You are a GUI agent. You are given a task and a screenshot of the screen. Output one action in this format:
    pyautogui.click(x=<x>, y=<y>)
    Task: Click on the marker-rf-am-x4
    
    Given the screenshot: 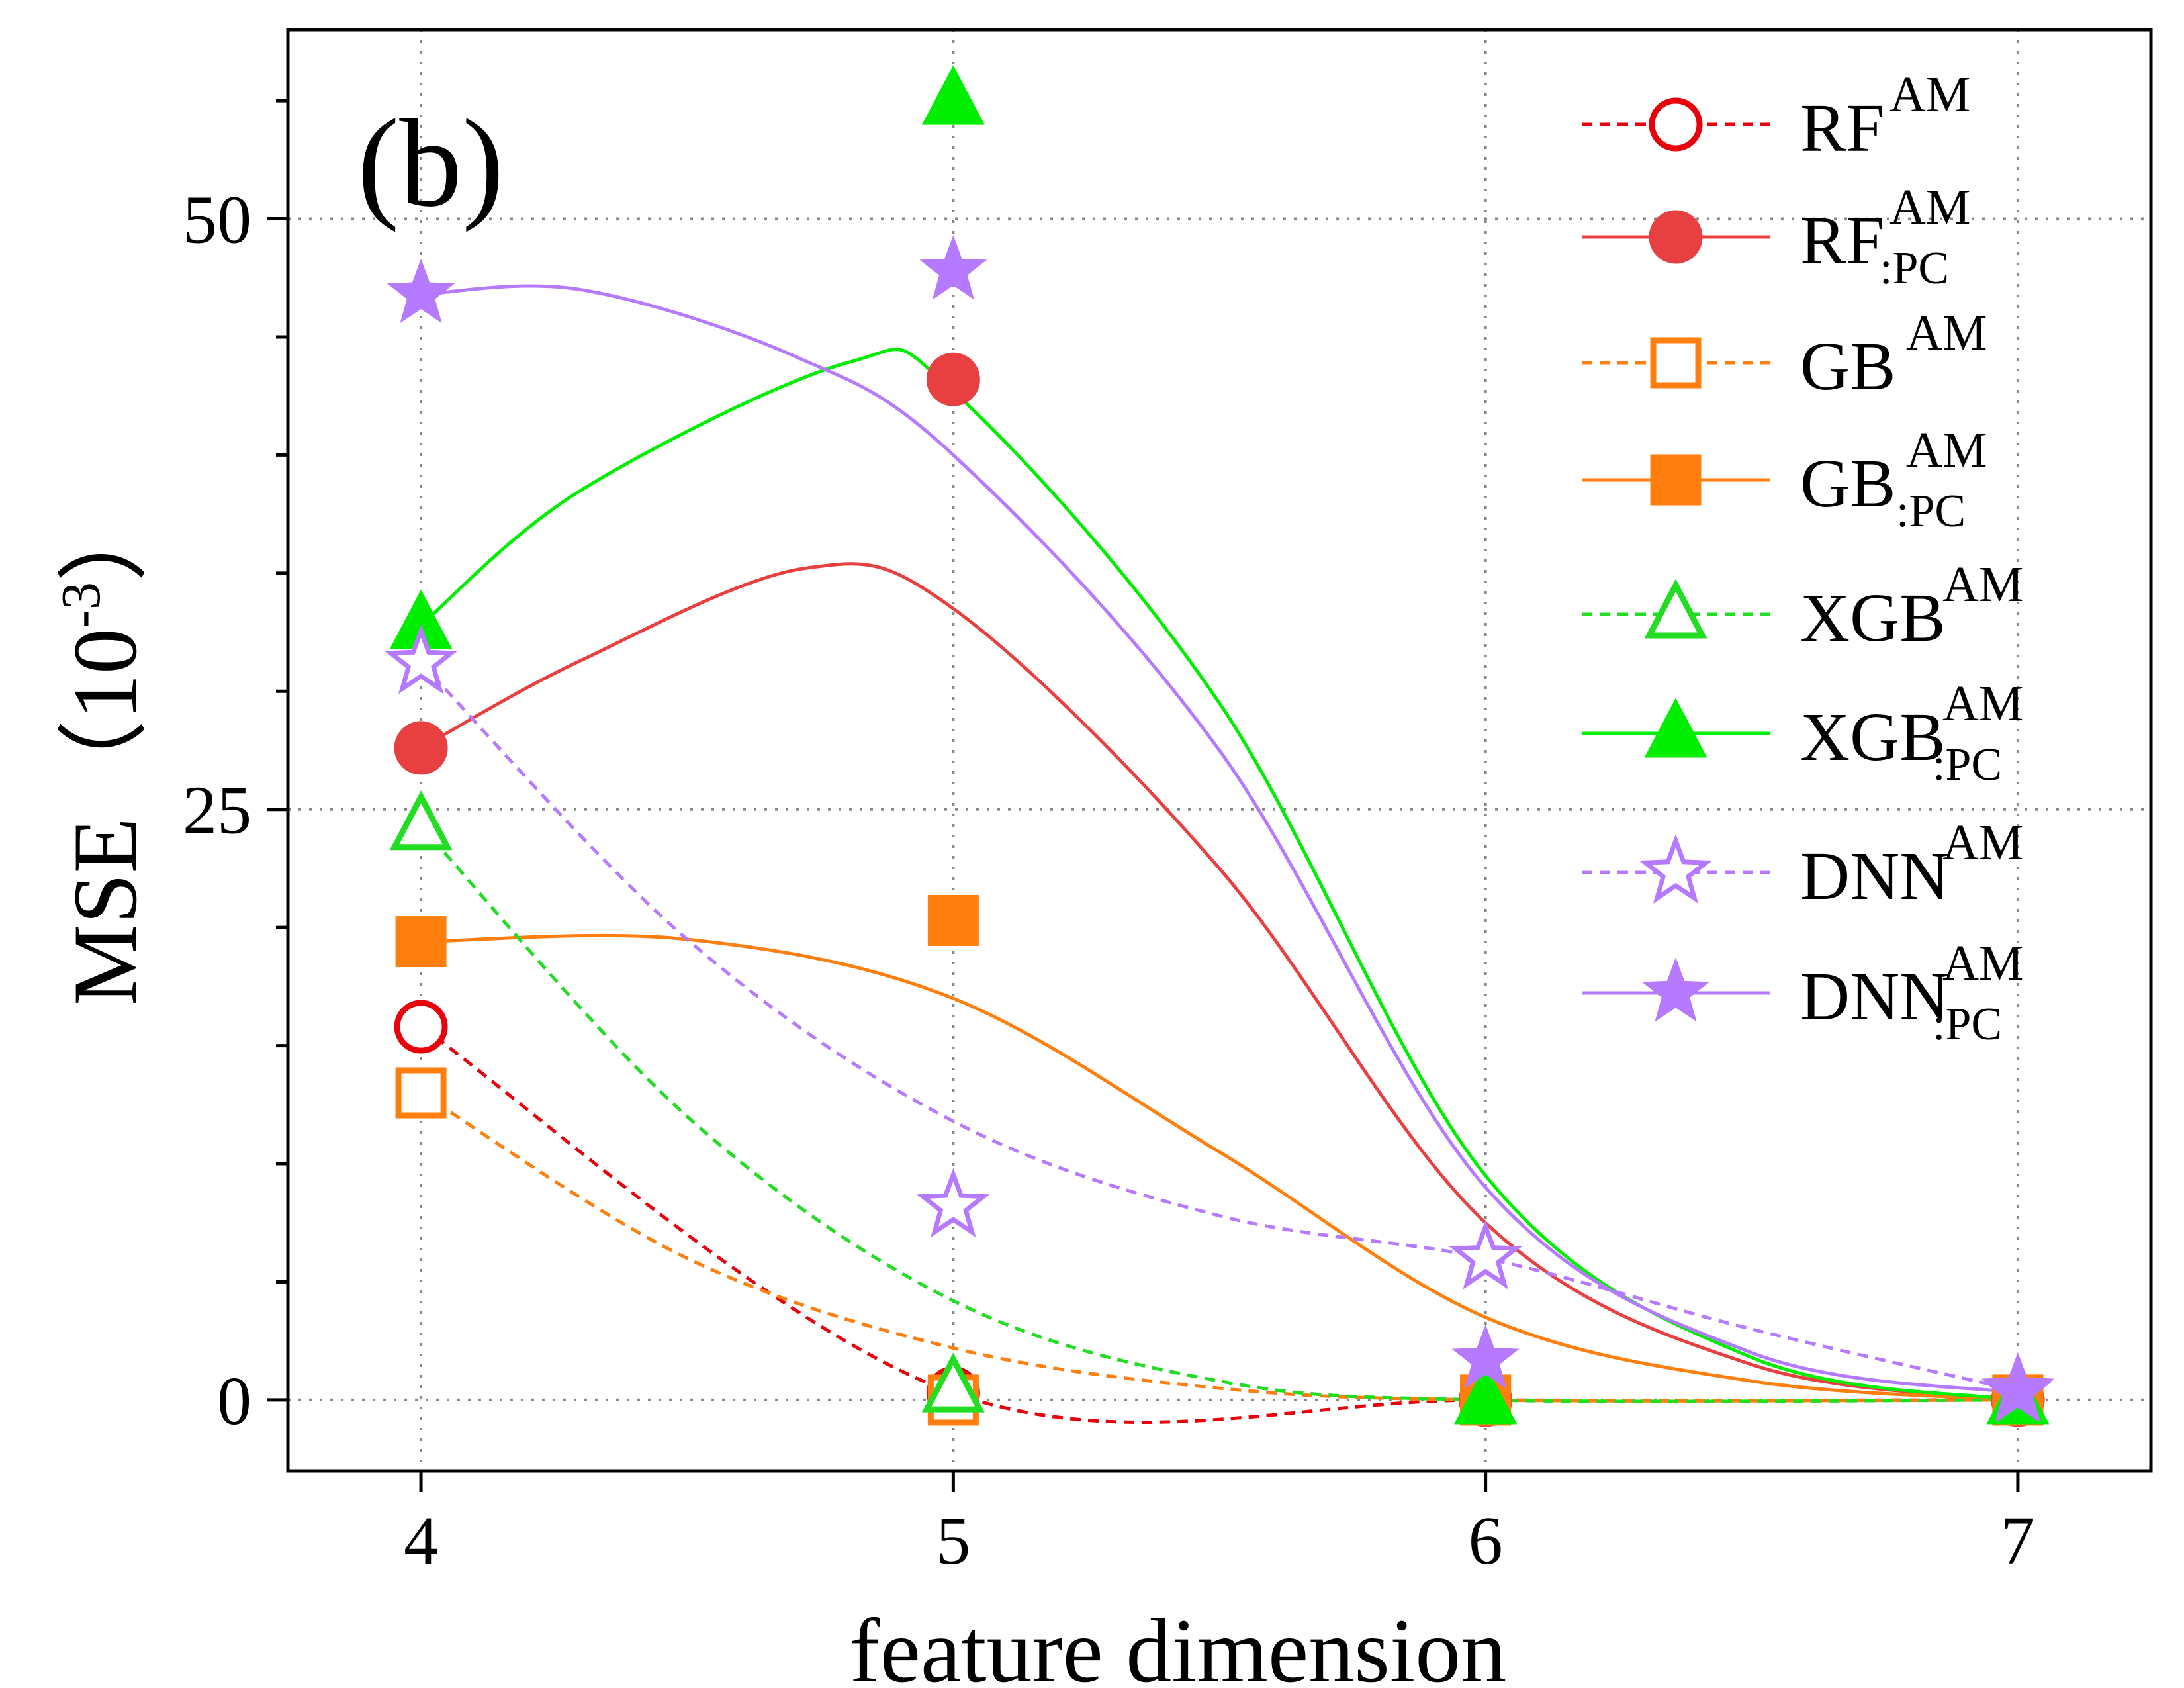 What is the action you would take?
    pyautogui.click(x=421, y=1027)
    